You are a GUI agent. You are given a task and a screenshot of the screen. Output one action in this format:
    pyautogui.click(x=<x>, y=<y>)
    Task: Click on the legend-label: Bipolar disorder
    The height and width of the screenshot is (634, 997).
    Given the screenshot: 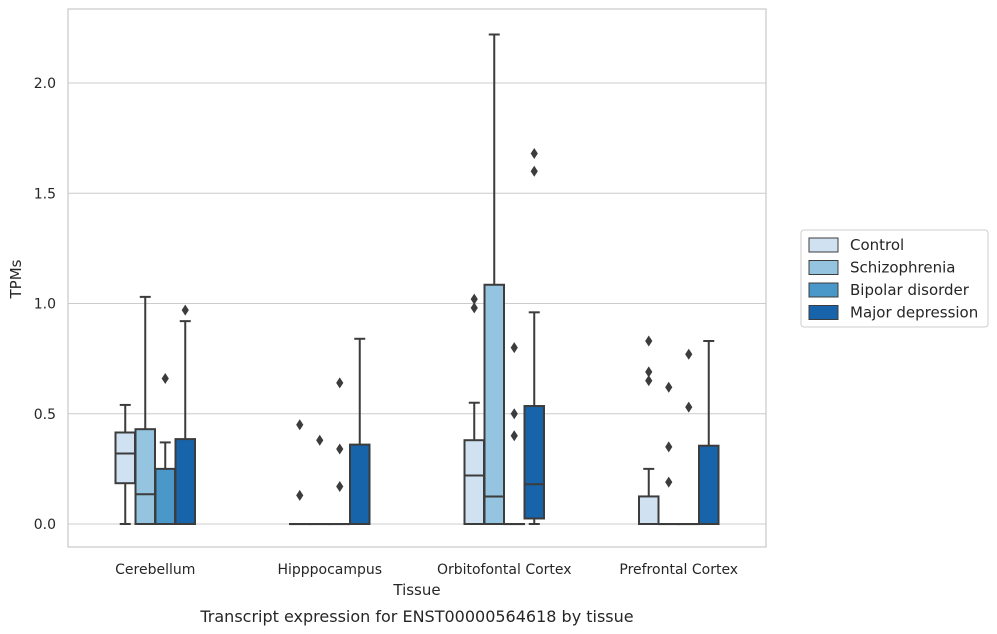 What is the action you would take?
    pyautogui.click(x=910, y=290)
    